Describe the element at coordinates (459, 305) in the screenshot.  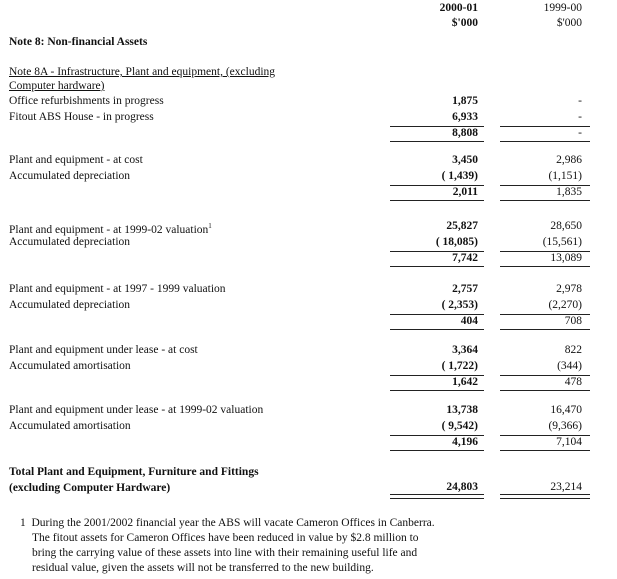
I see `row-value-c1: ( 2,353)` at that location.